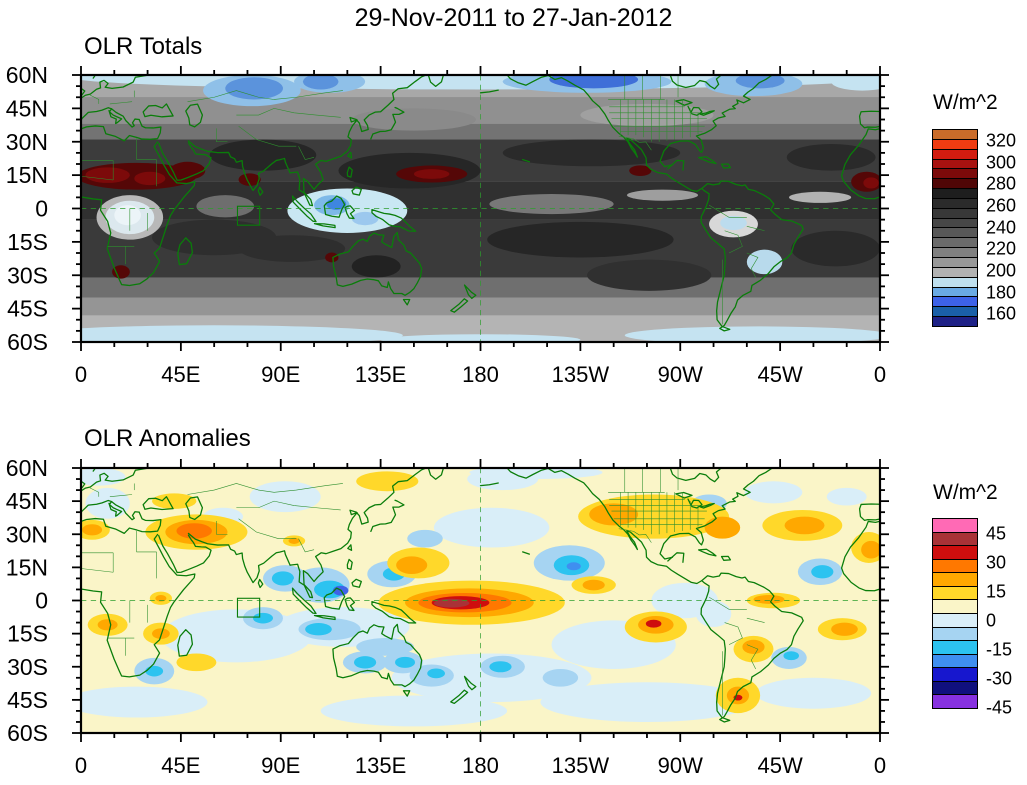 Image resolution: width=1027 pixels, height=785 pixels. What do you see at coordinates (999, 678) in the screenshot?
I see `colorbar-tick-label: -30` at bounding box center [999, 678].